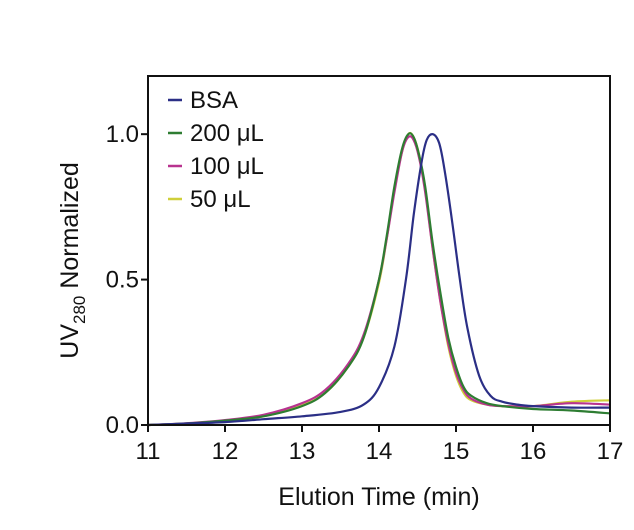 This screenshot has width=634, height=530. Describe the element at coordinates (216, 150) in the screenshot. I see `legend: BSA 200 μL 100 μL 50 μL` at that location.